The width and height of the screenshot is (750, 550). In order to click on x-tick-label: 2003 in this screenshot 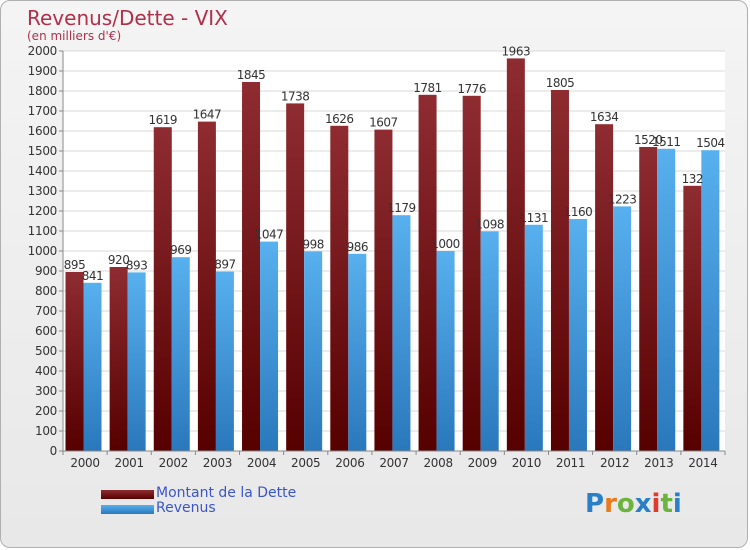, I will do `click(217, 463)`.